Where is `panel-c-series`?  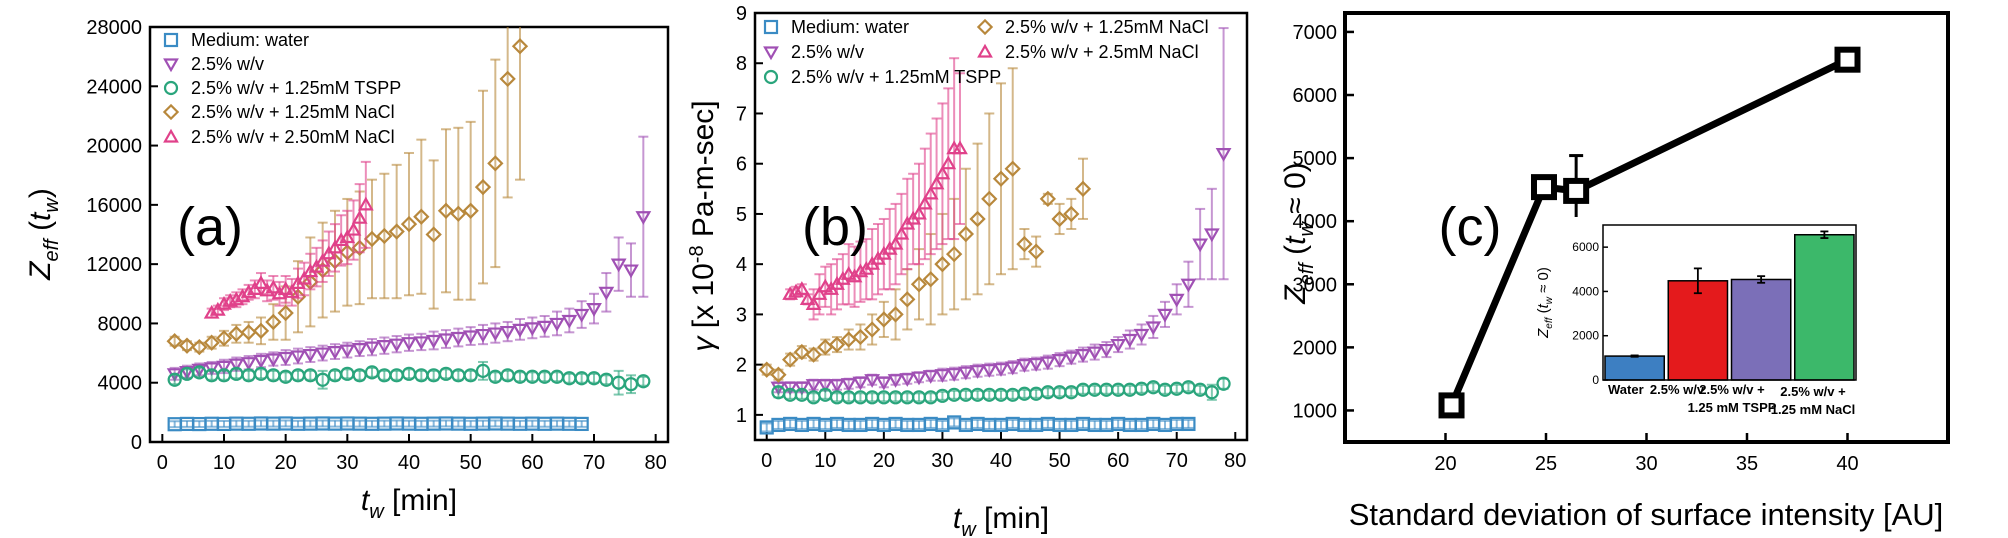
panel-c-series is located at coordinates (1649, 232).